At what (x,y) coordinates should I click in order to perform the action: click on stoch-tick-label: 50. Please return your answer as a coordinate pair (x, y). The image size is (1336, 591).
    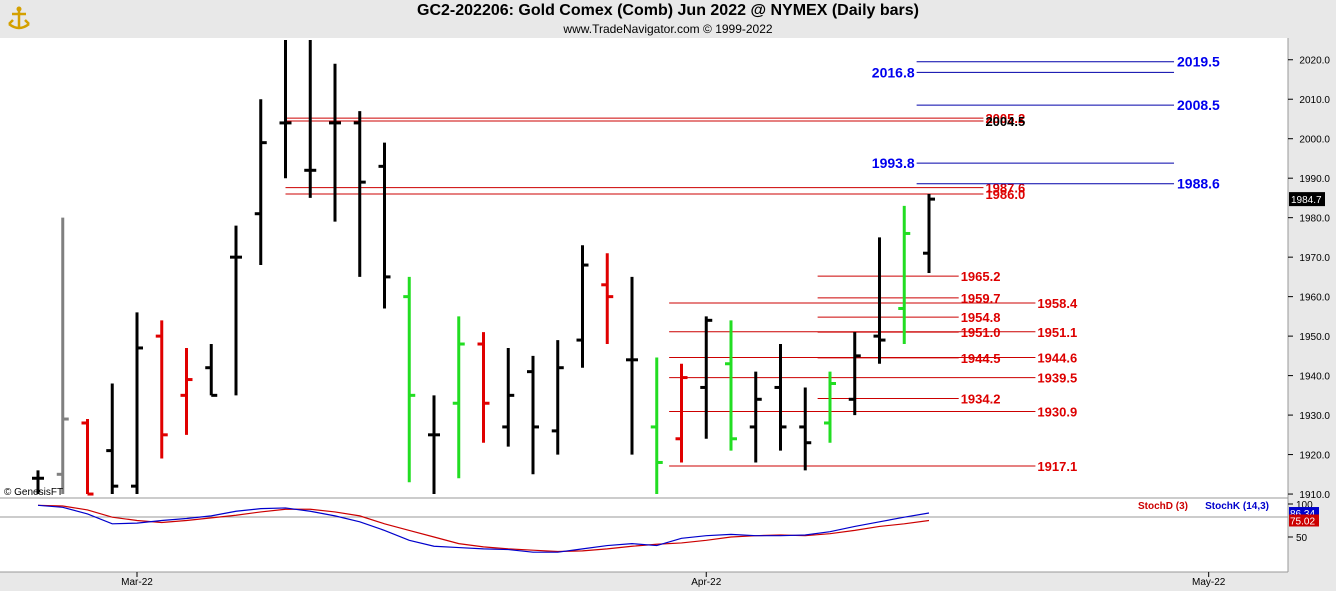
    Looking at the image, I should click on (1302, 538).